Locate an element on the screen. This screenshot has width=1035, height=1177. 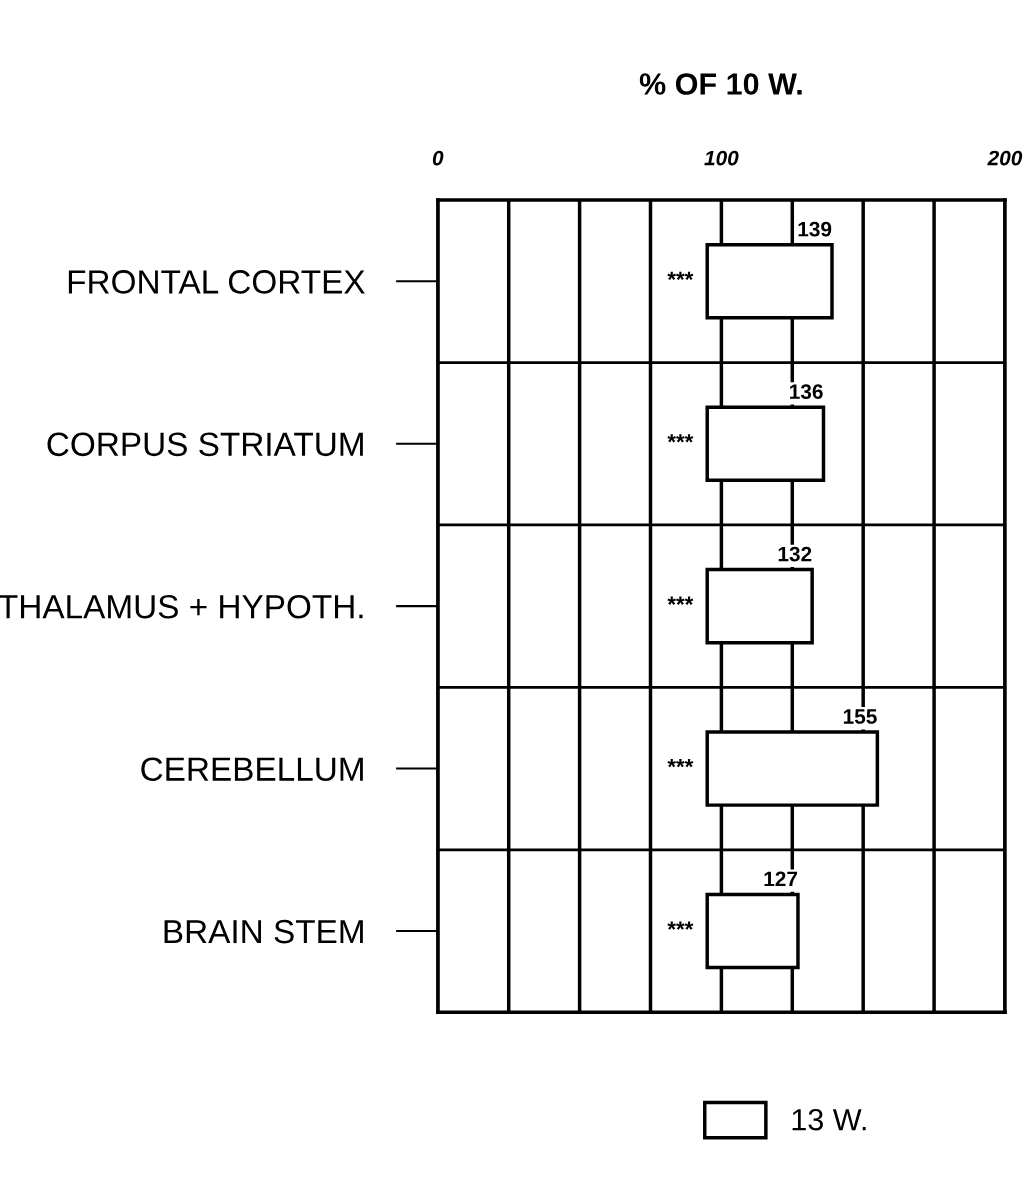
data-label: 132 is located at coordinates (795, 554).